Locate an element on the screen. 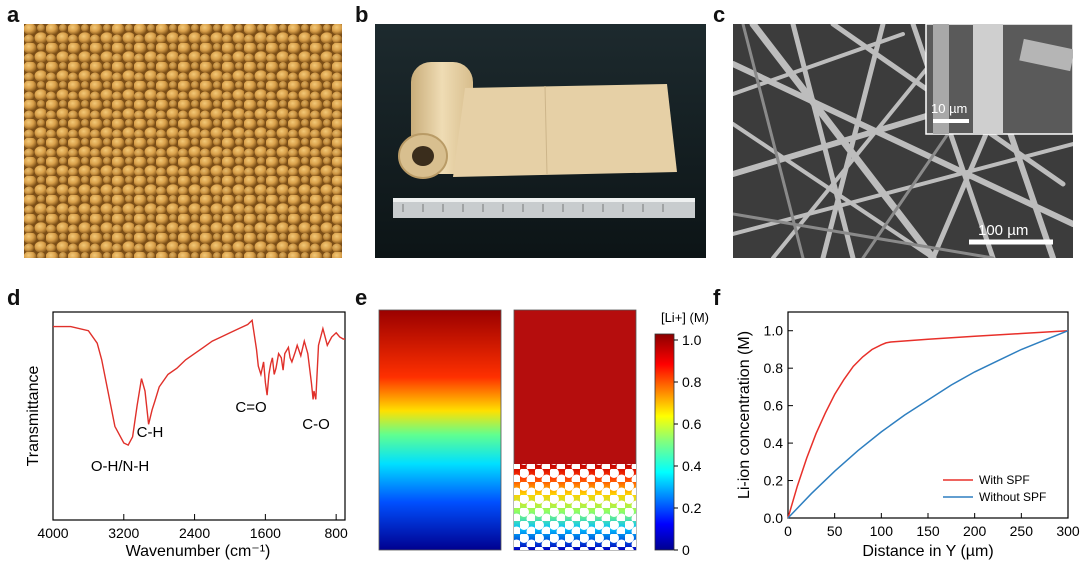 Image resolution: width=1080 pixels, height=564 pixels. ftir-x-tick-label: 1600 is located at coordinates (265, 533).